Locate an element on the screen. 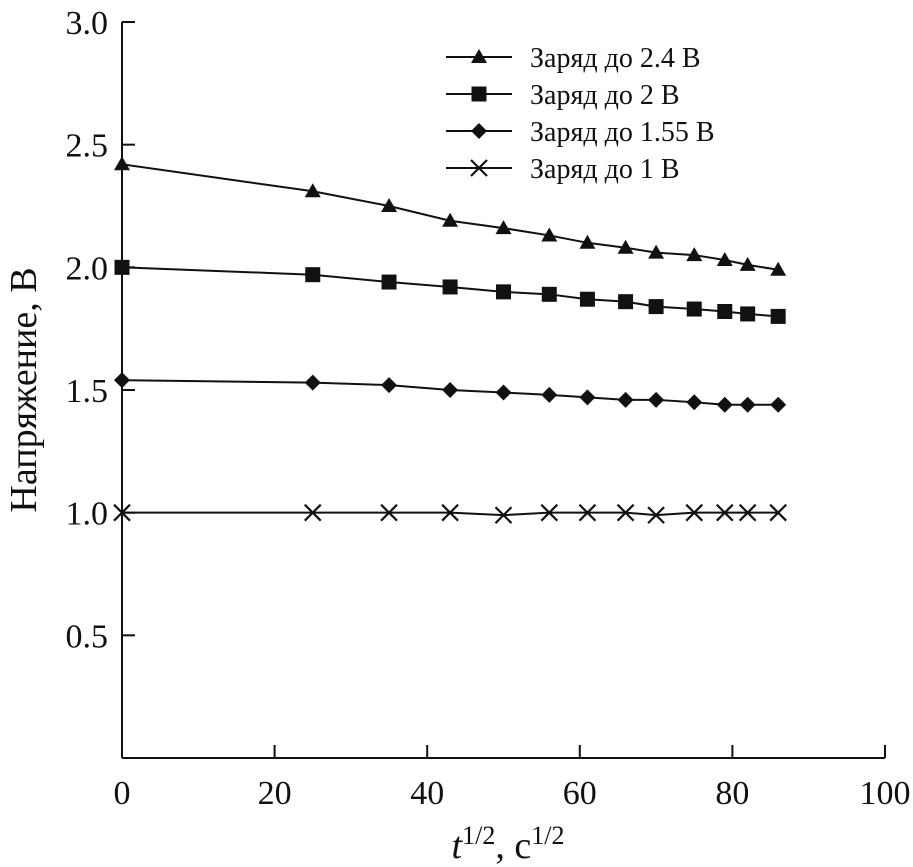 The width and height of the screenshot is (913, 867). legend-entry: Заряд до 1.55 В is located at coordinates (580, 132).